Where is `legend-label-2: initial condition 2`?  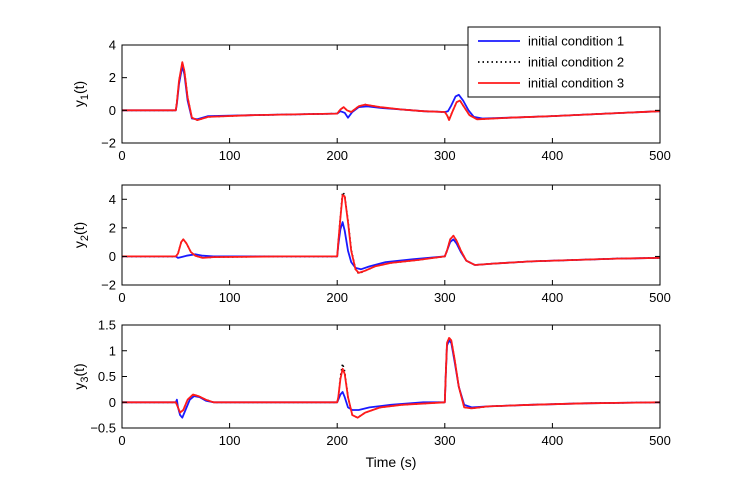 legend-label-2: initial condition 2 is located at coordinates (576, 62).